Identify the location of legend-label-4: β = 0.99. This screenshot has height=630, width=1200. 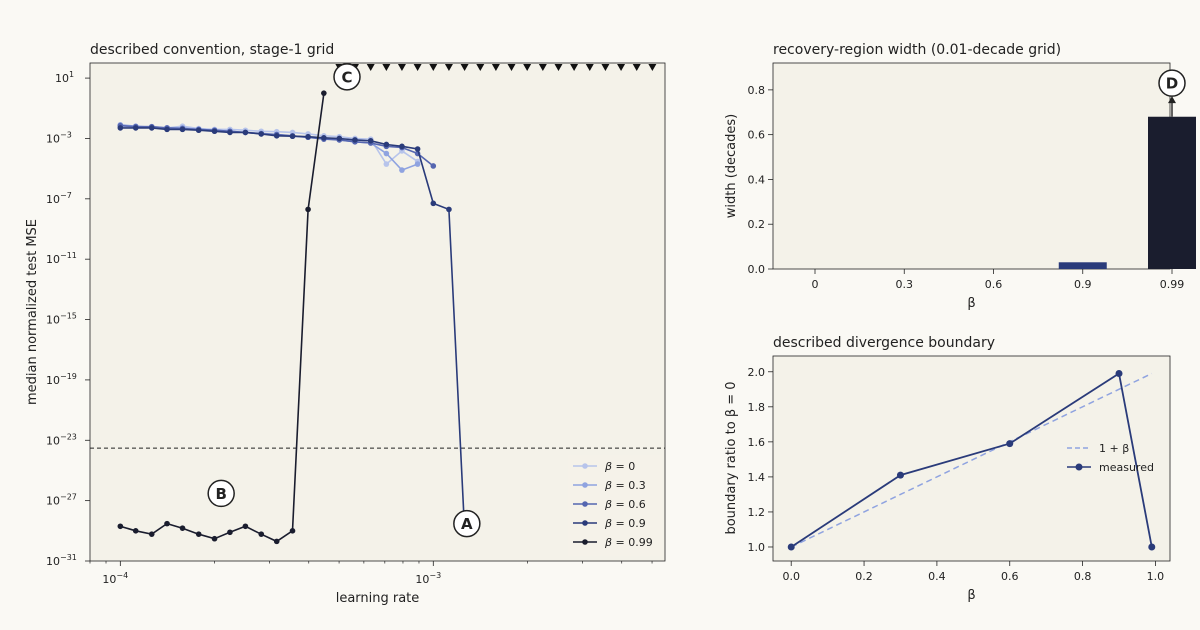
(628, 542).